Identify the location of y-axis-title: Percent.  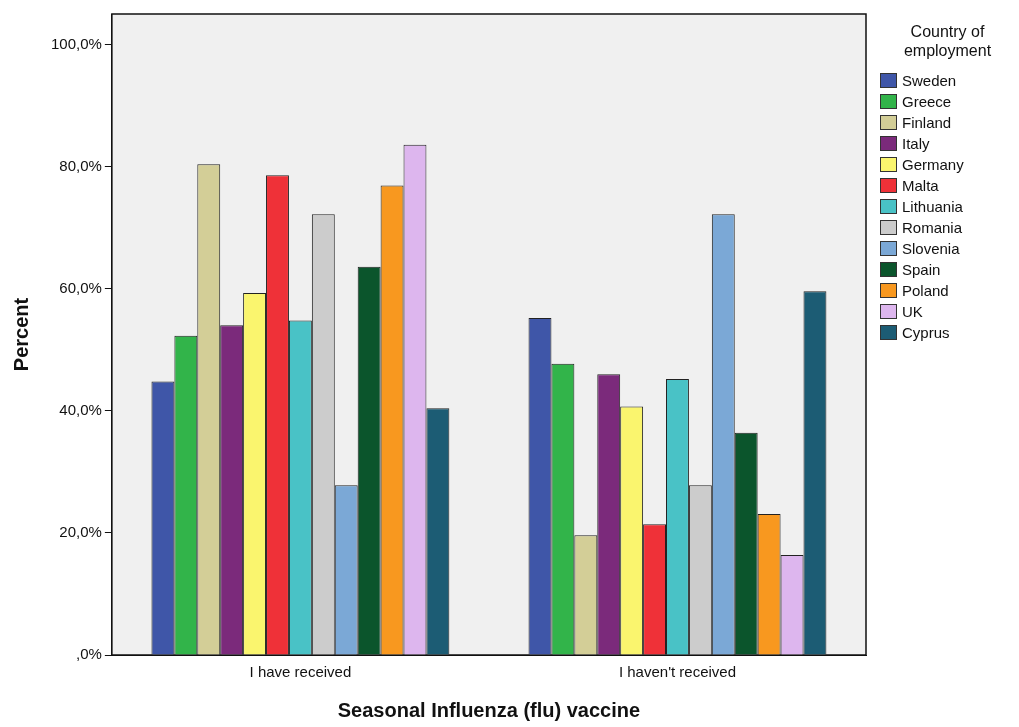
(20, 334).